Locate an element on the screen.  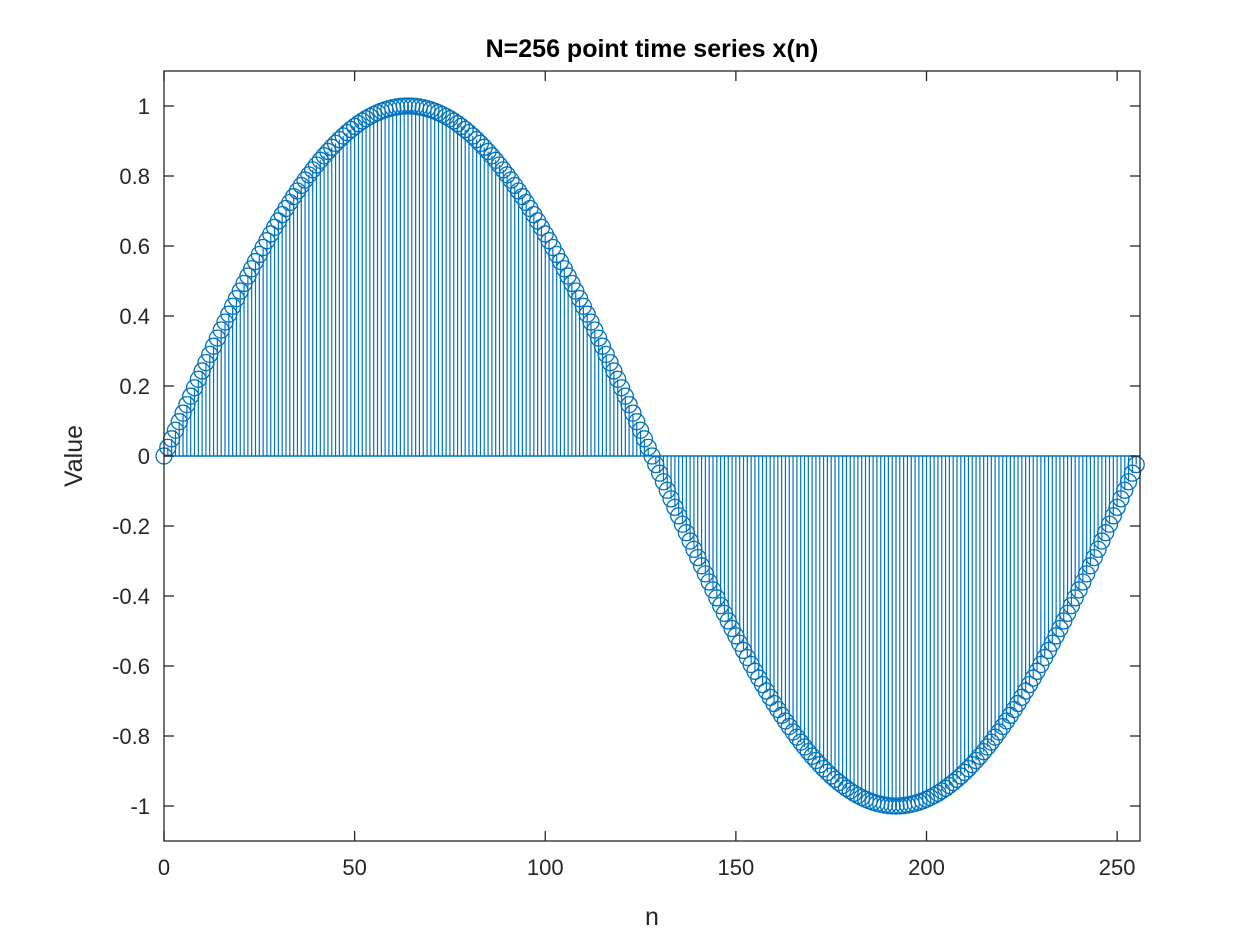
x-tick-label: 100 is located at coordinates (545, 867).